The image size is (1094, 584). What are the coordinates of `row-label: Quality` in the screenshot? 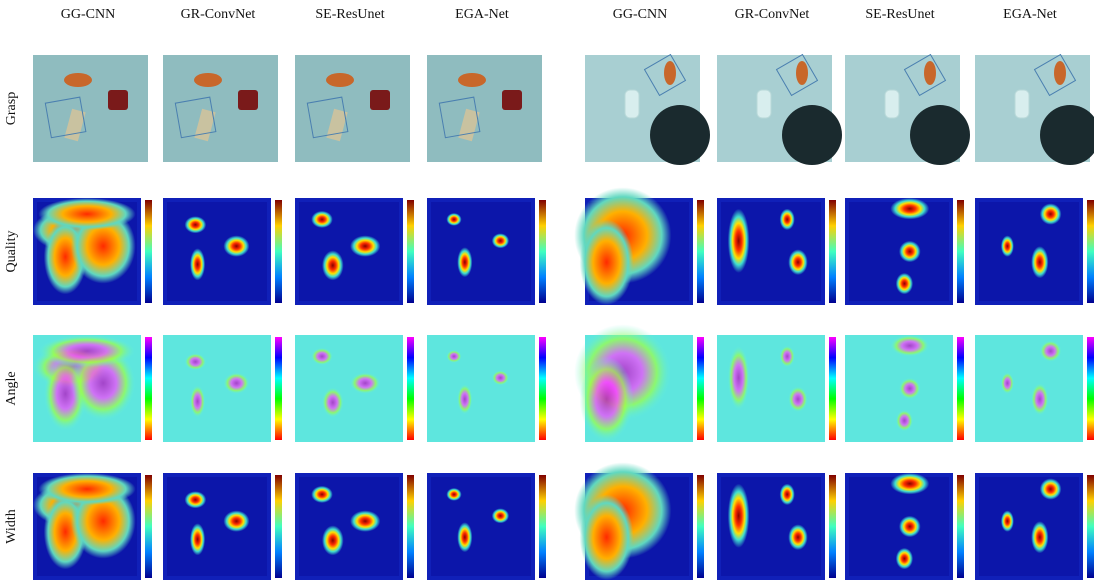 It's located at (11, 252).